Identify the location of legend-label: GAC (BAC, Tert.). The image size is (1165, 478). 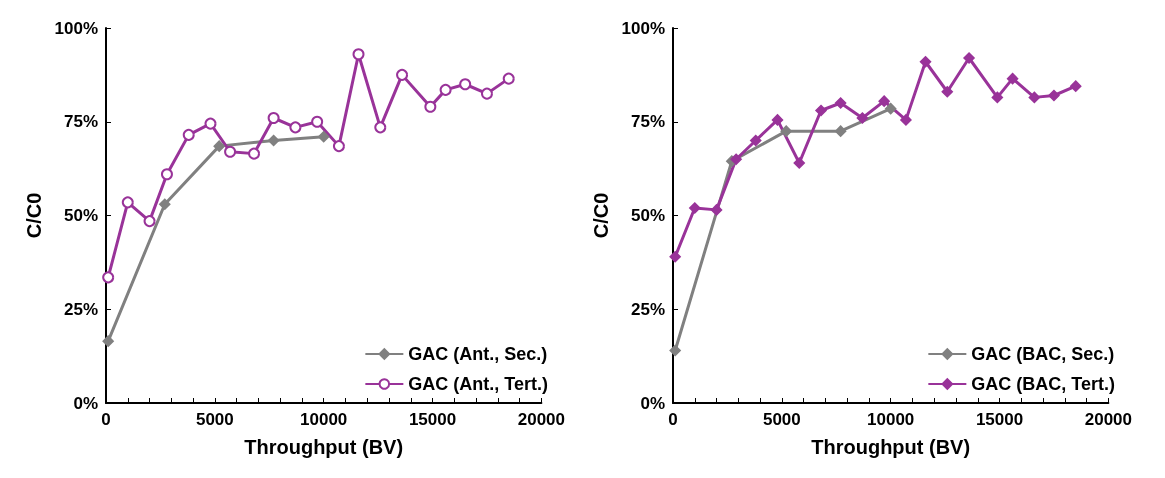
(1043, 384).